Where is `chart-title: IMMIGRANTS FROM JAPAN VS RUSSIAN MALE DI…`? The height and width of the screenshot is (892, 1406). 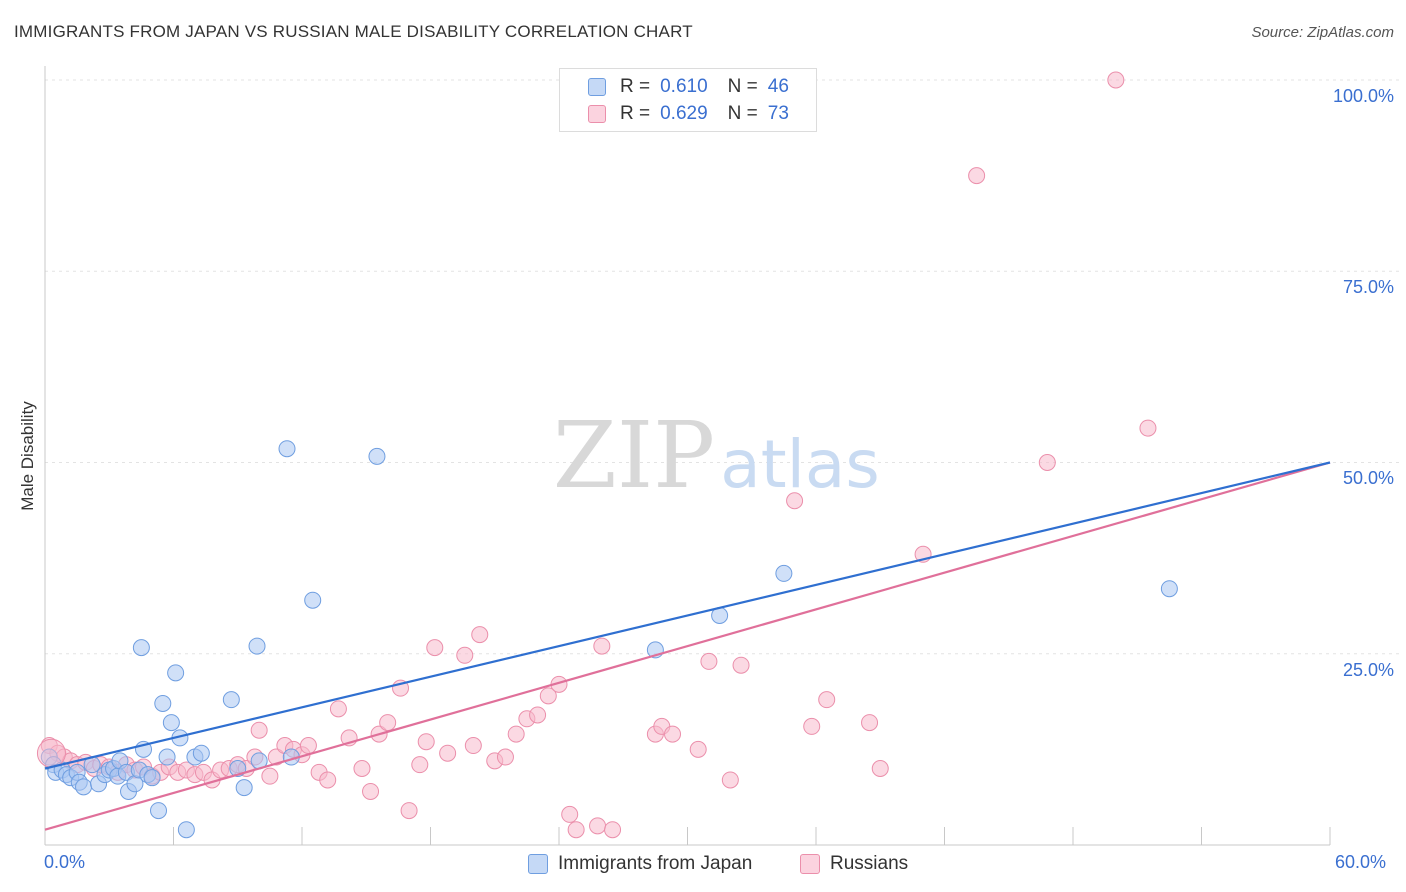
chart-title: IMMIGRANTS FROM JAPAN VS RUSSIAN MALE DI… is located at coordinates (353, 31).